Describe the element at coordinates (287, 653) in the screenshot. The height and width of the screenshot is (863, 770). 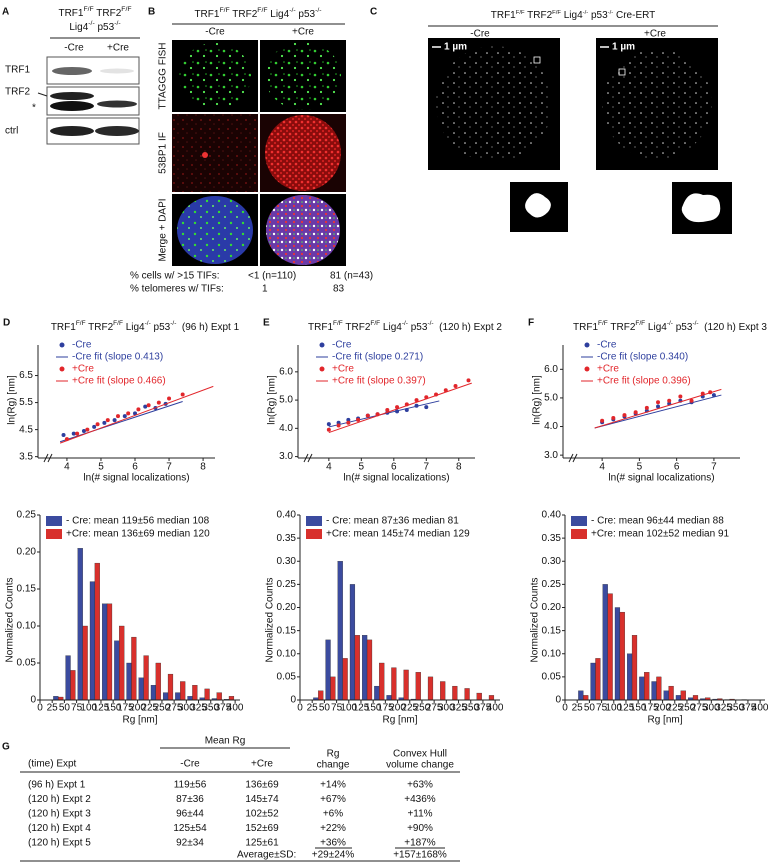
I see `y-tick-label: 0.10` at that location.